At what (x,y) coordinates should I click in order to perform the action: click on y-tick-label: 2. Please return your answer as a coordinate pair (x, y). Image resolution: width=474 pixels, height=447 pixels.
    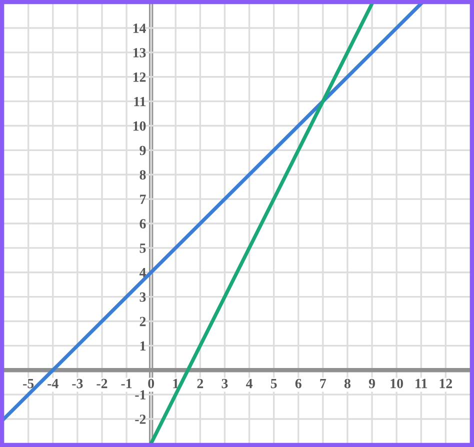
    Looking at the image, I should click on (143, 321).